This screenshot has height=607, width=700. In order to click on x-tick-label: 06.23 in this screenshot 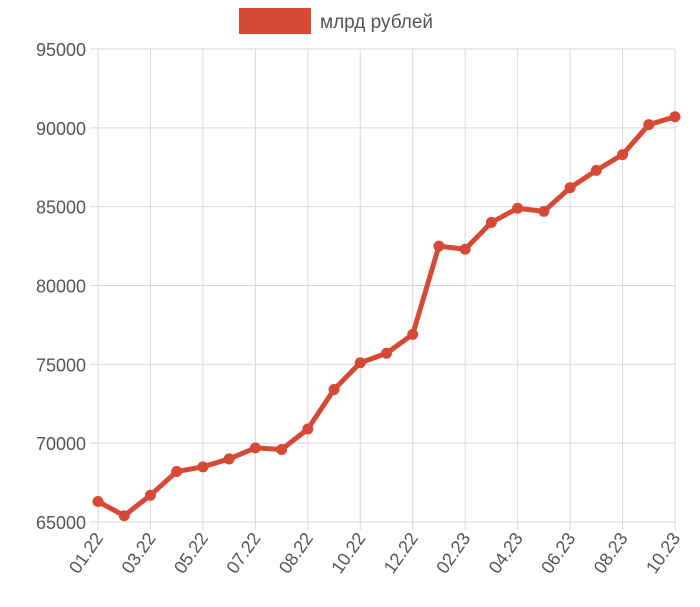, I will do `click(558, 553)`.